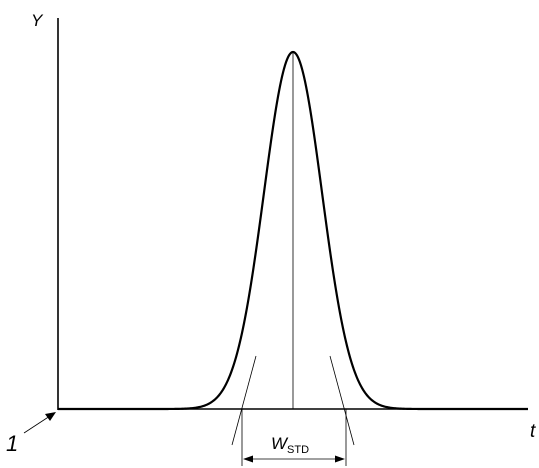  What do you see at coordinates (342, 400) in the screenshot?
I see `right-tangent-line` at bounding box center [342, 400].